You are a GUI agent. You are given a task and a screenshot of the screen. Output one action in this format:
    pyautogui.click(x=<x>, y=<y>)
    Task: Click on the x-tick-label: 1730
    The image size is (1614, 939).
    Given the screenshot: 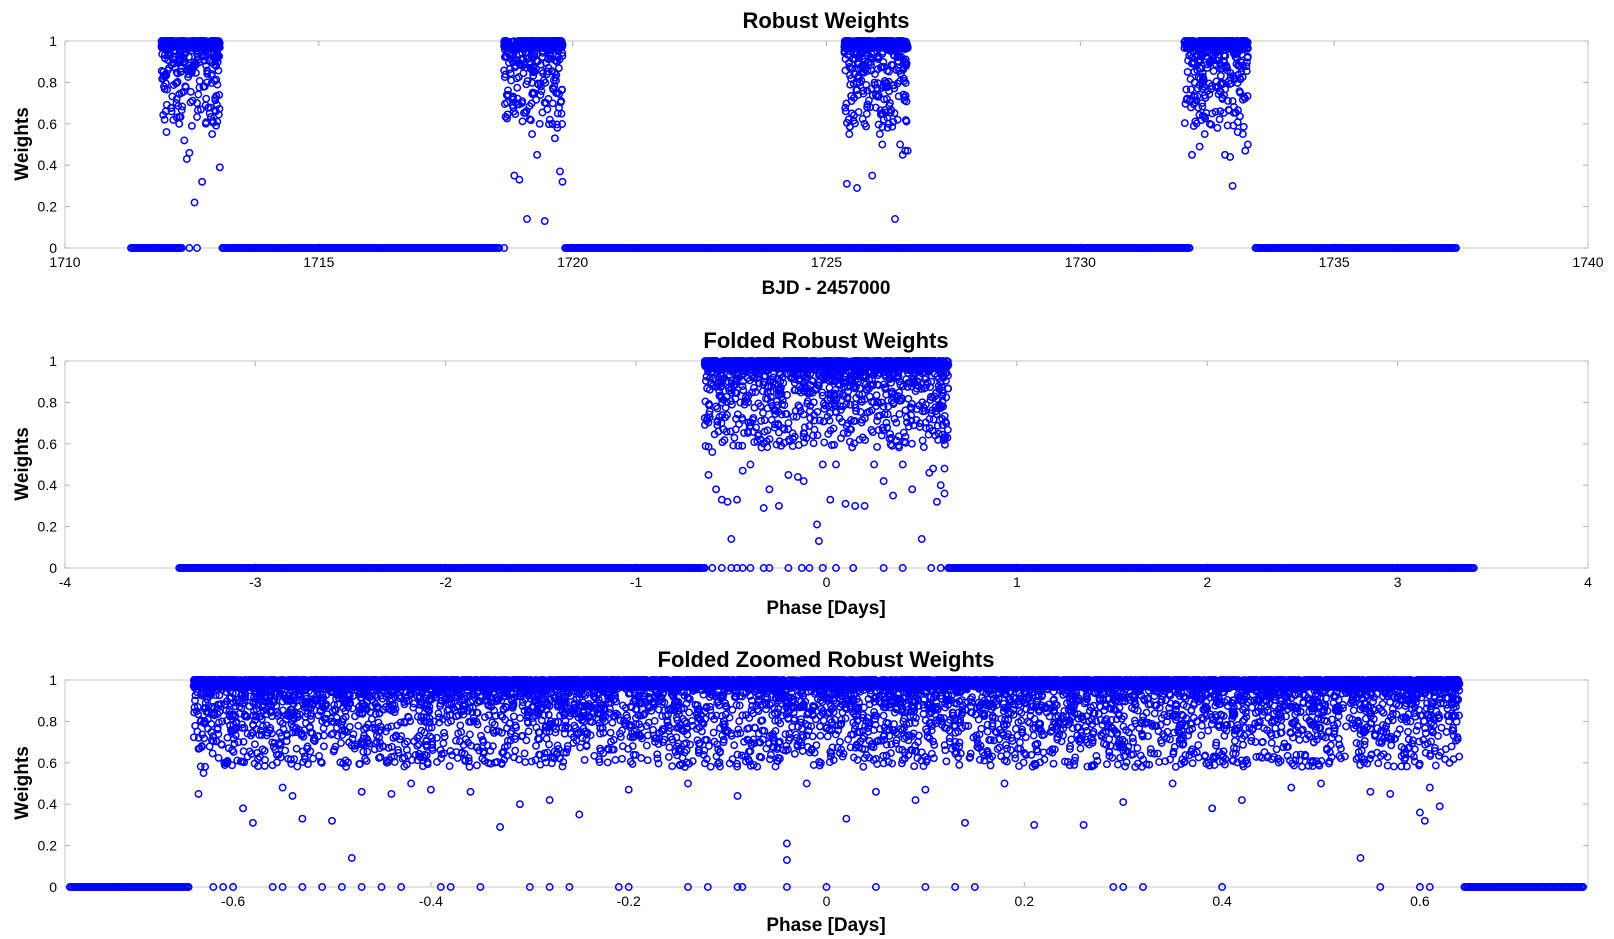 What is the action you would take?
    pyautogui.click(x=1080, y=262)
    